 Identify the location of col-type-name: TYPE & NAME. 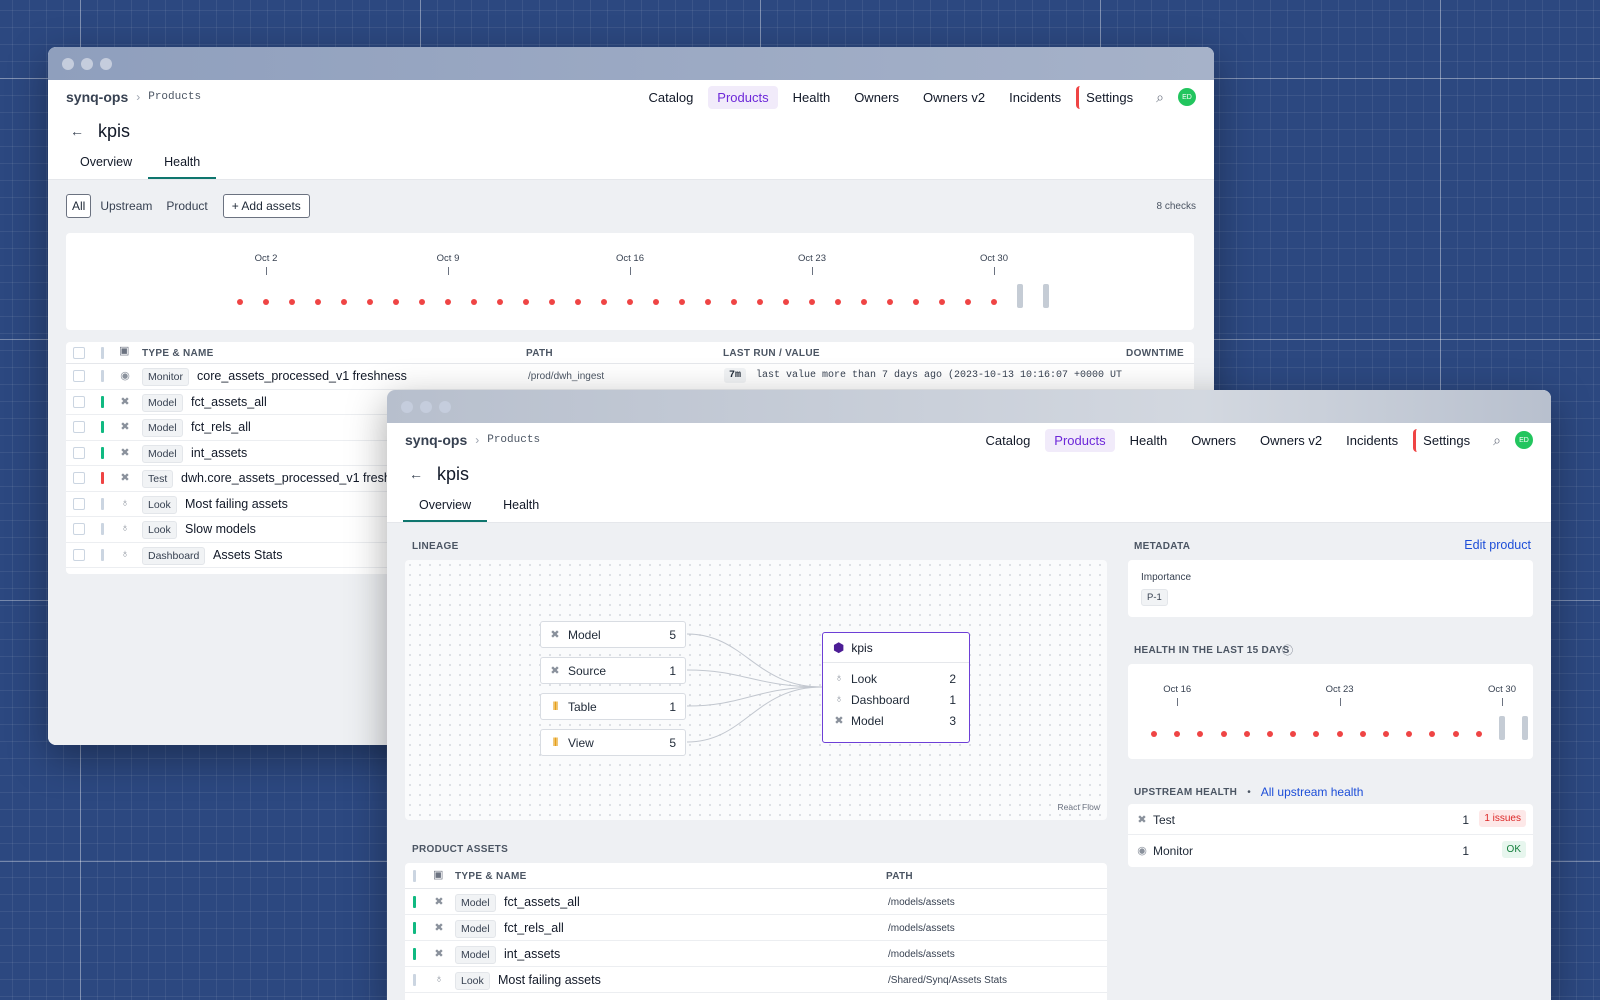
(491, 876).